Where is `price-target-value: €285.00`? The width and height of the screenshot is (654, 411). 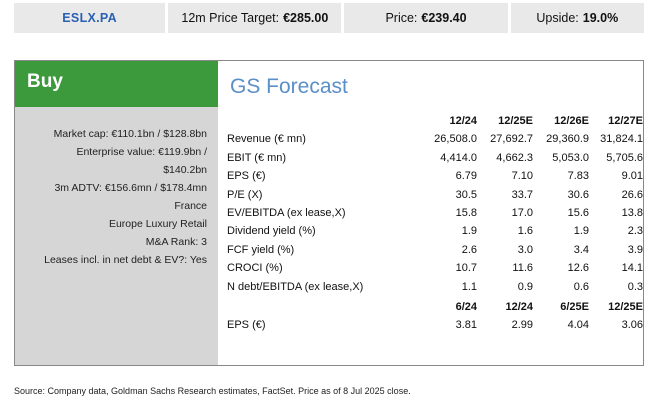
price-target-value: €285.00 is located at coordinates (306, 18).